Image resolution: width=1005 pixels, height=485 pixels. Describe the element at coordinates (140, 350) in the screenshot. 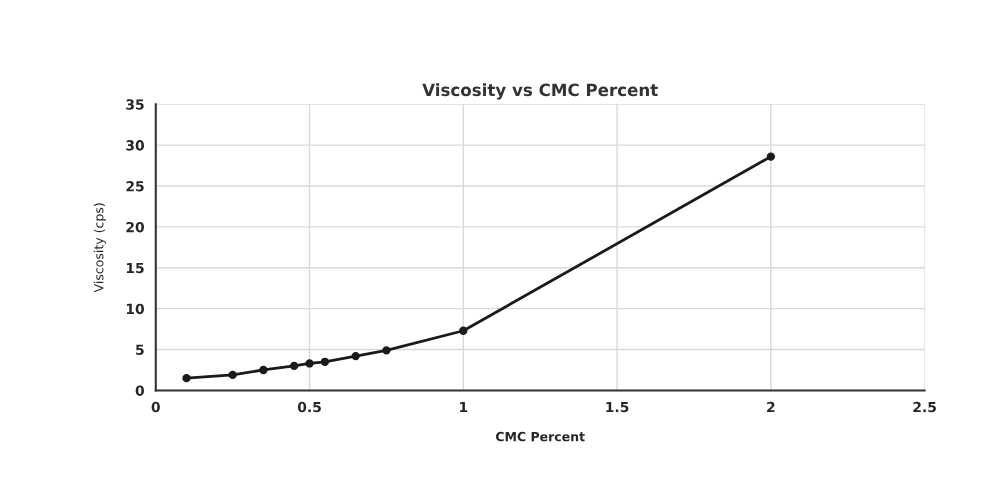

I see `y-tick-label: 5` at that location.